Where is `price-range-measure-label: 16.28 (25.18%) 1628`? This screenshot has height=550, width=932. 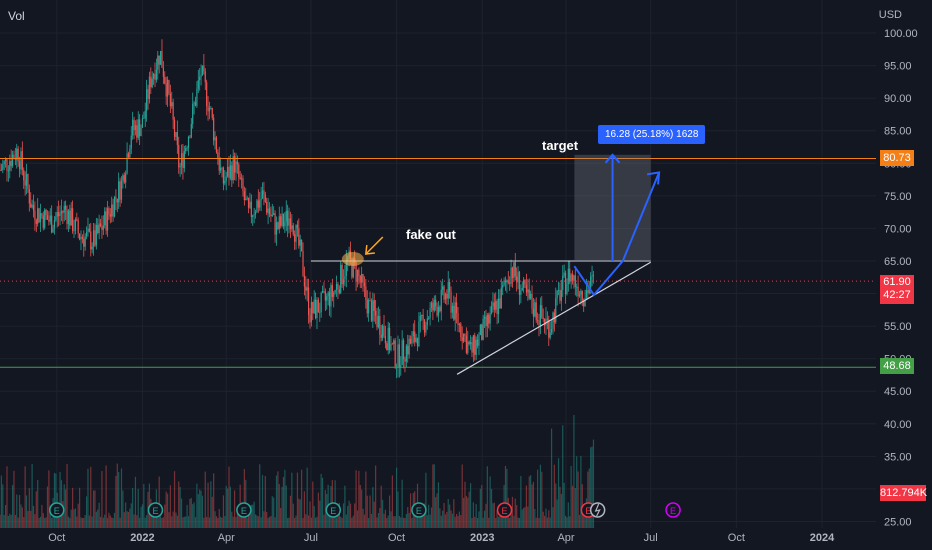
price-range-measure-label: 16.28 (25.18%) 1628 is located at coordinates (652, 134).